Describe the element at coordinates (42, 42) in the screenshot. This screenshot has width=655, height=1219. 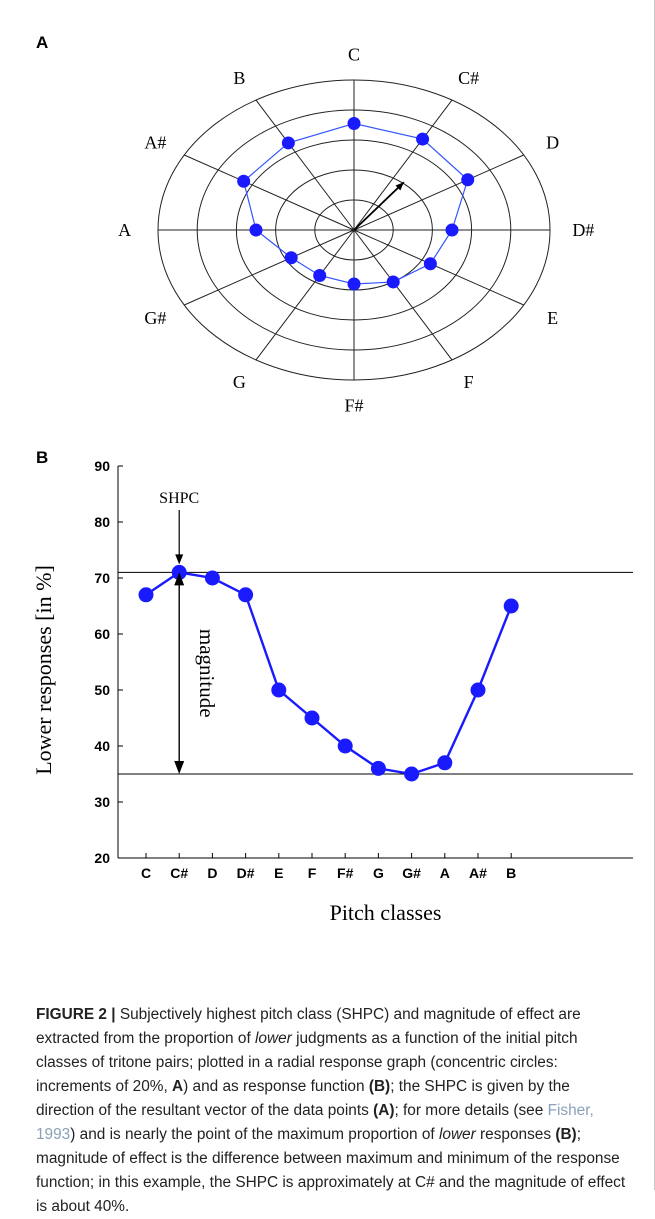
I see `panel-a-label: A` at that location.